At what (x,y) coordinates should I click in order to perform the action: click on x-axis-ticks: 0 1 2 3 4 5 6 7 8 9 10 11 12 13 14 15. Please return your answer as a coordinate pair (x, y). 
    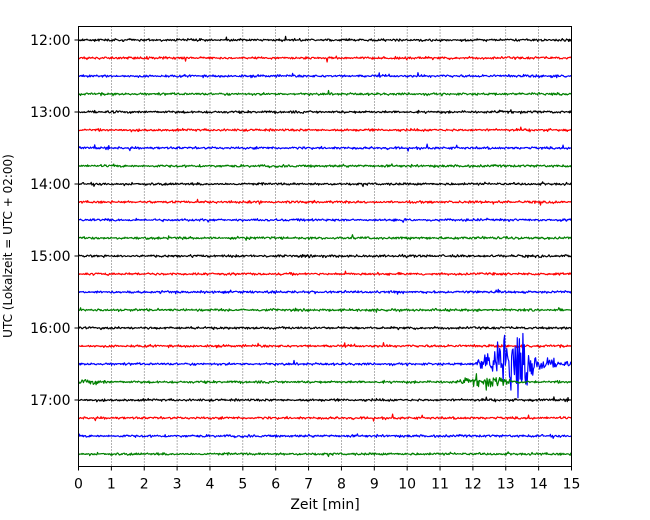
    Looking at the image, I should click on (327, 479).